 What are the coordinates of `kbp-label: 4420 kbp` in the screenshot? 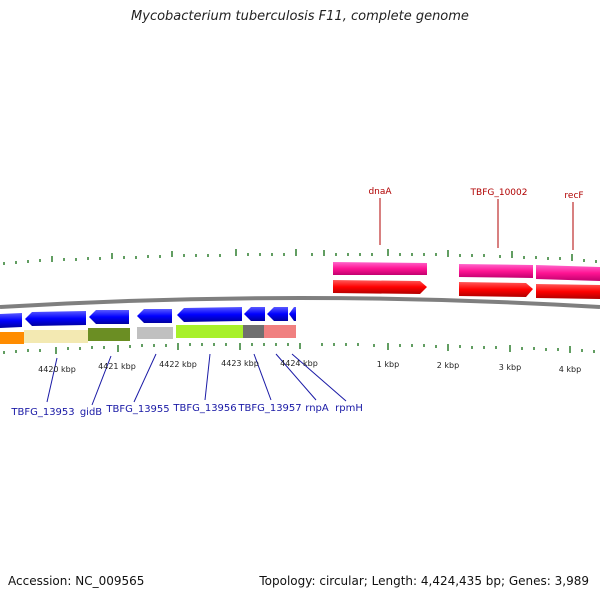 It's located at (57, 369).